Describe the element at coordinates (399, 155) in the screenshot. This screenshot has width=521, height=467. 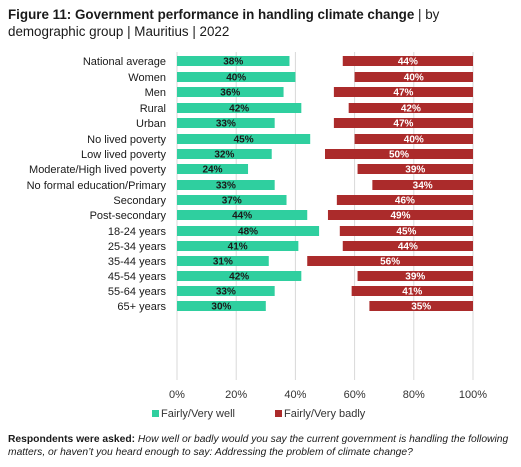
I see `data-label: 50%` at that location.